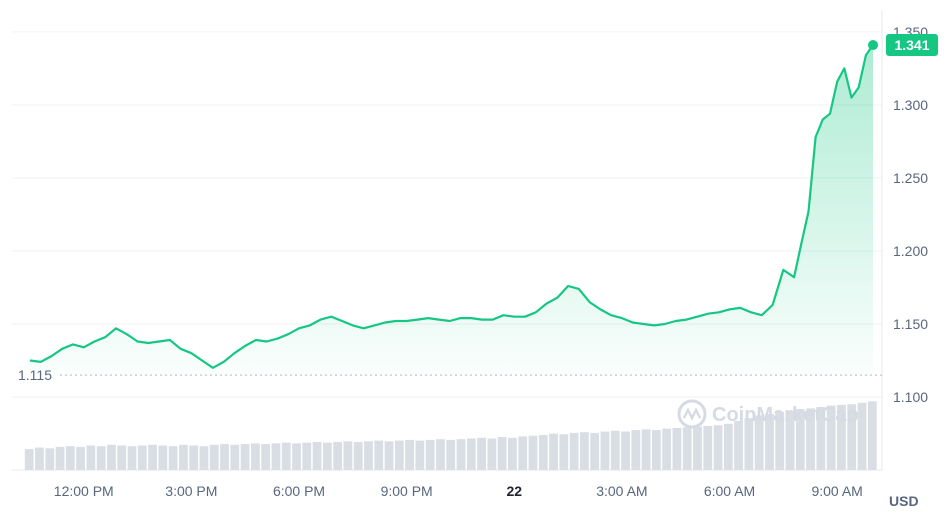 This screenshot has width=949, height=513. I want to click on last-price-badge-bg, so click(912, 45).